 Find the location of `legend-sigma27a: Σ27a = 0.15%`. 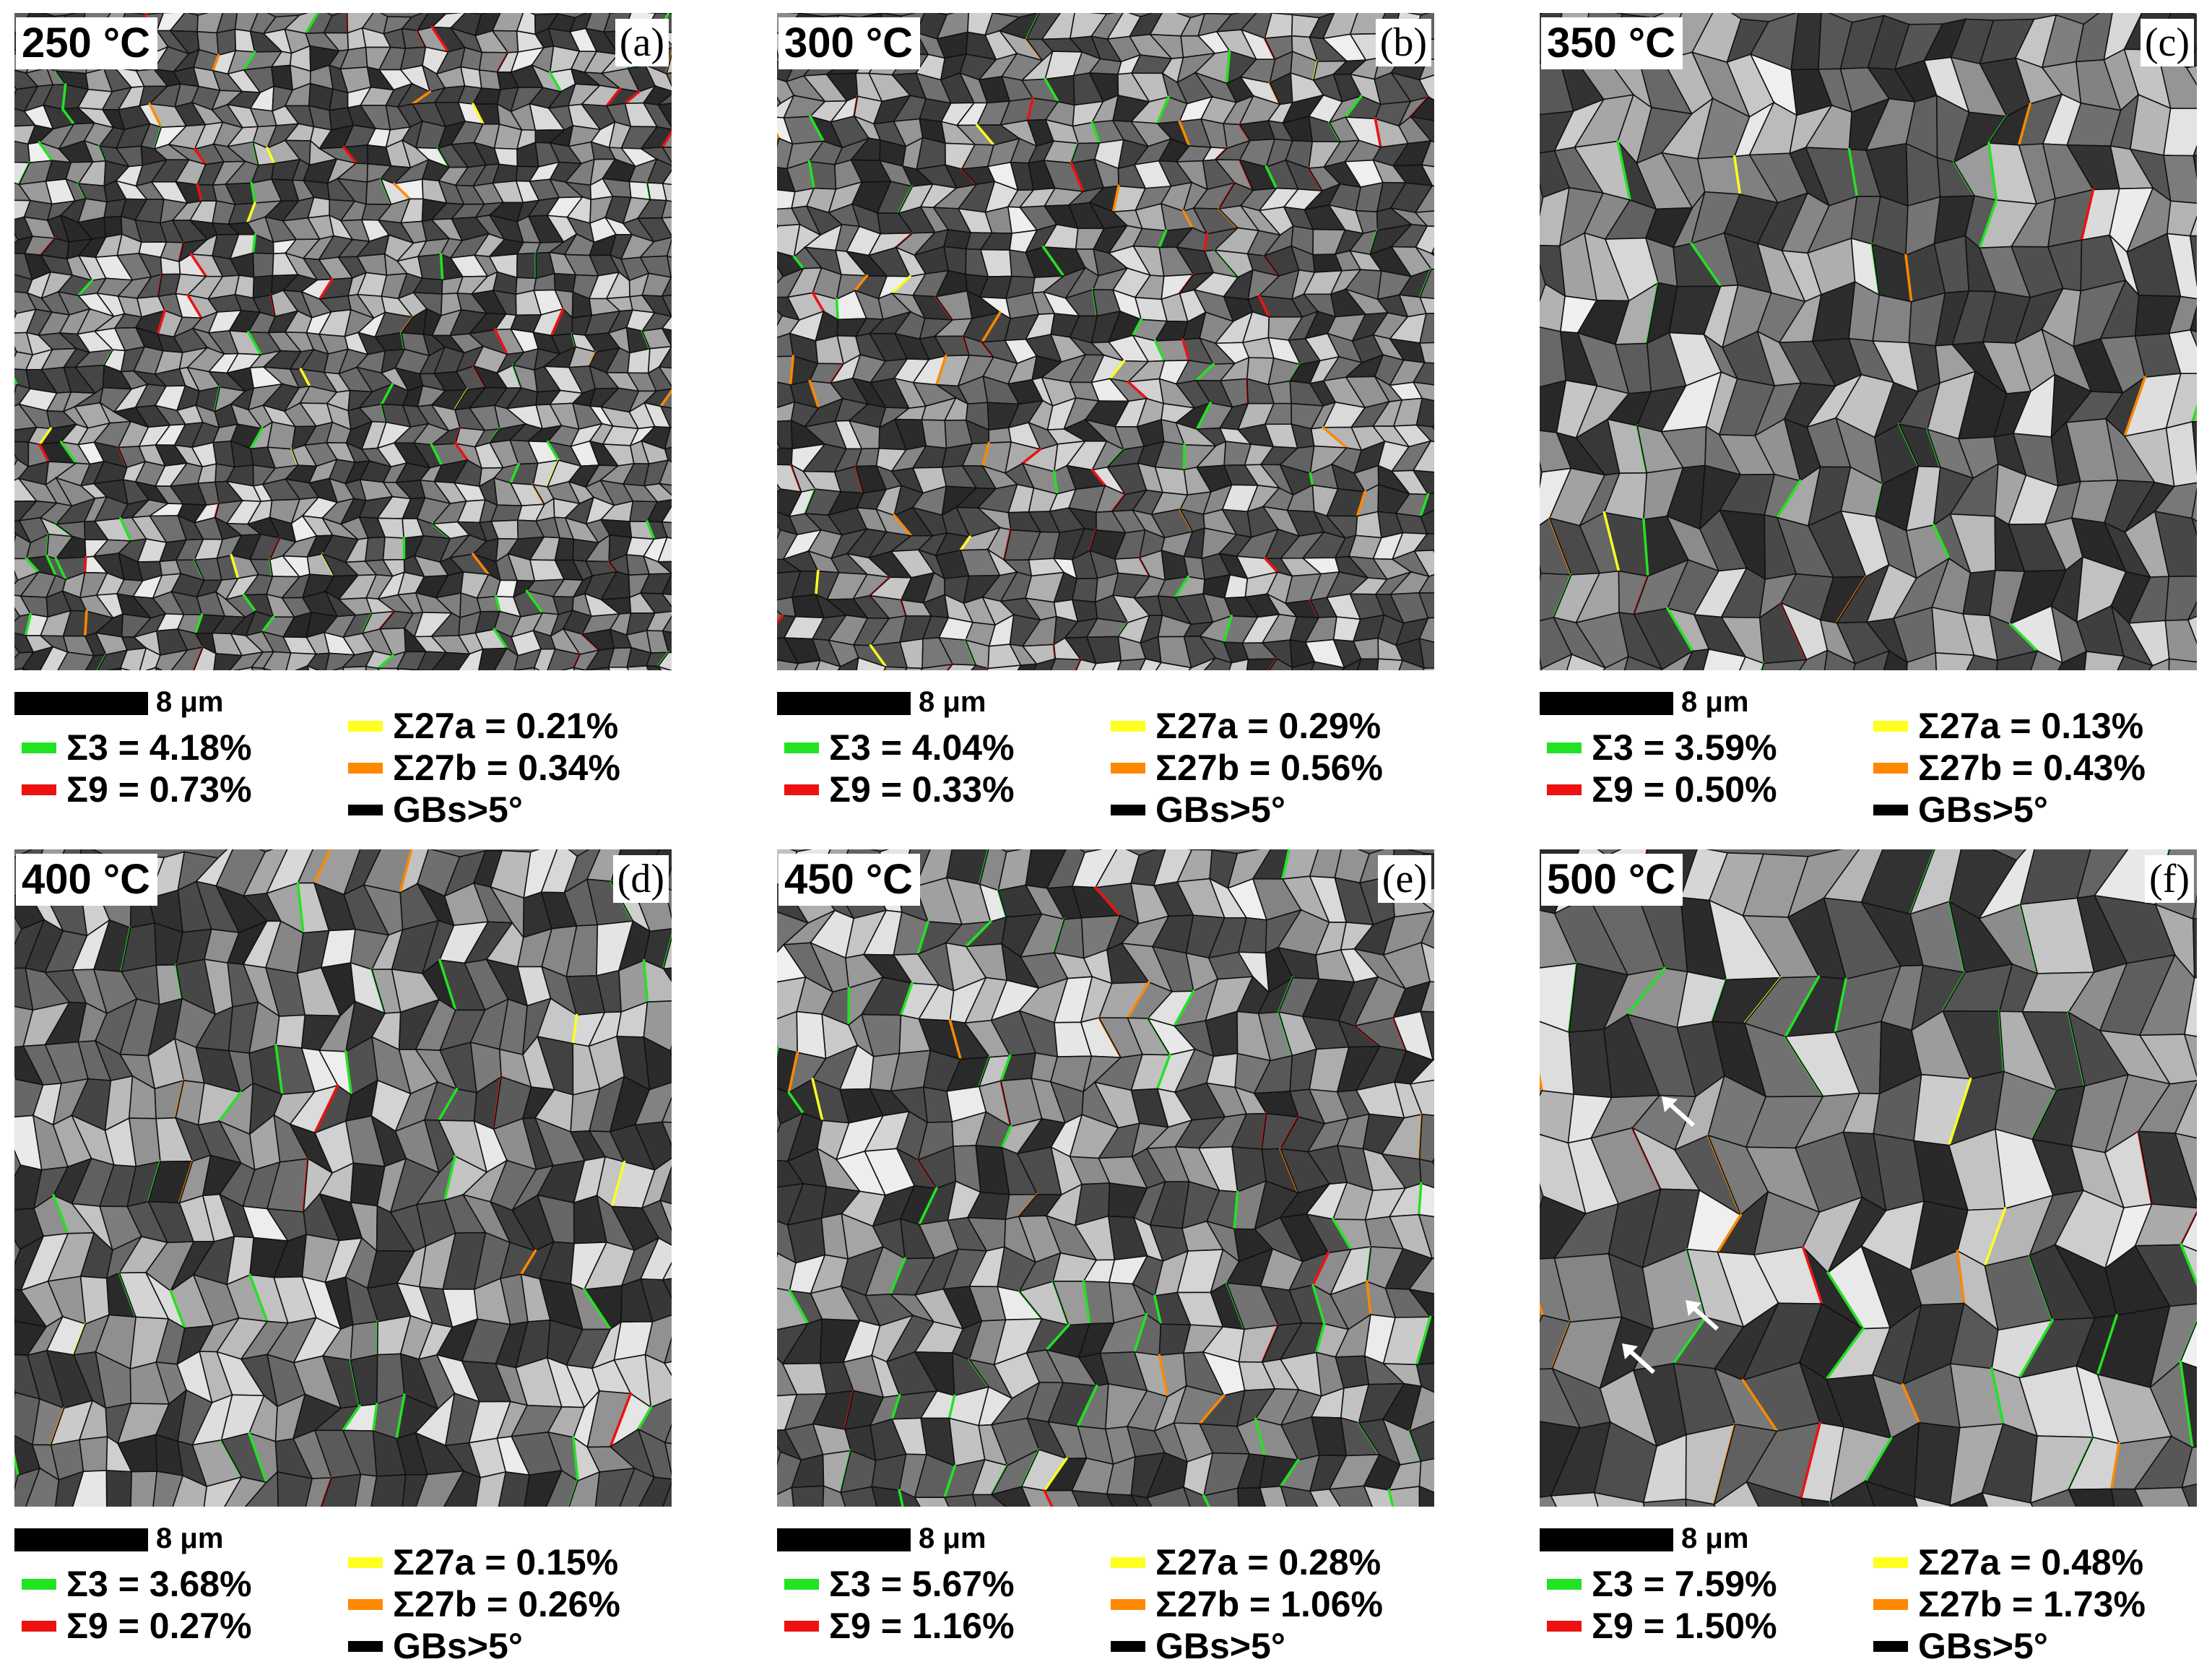

legend-sigma27a: Σ27a = 0.15% is located at coordinates (483, 1562).